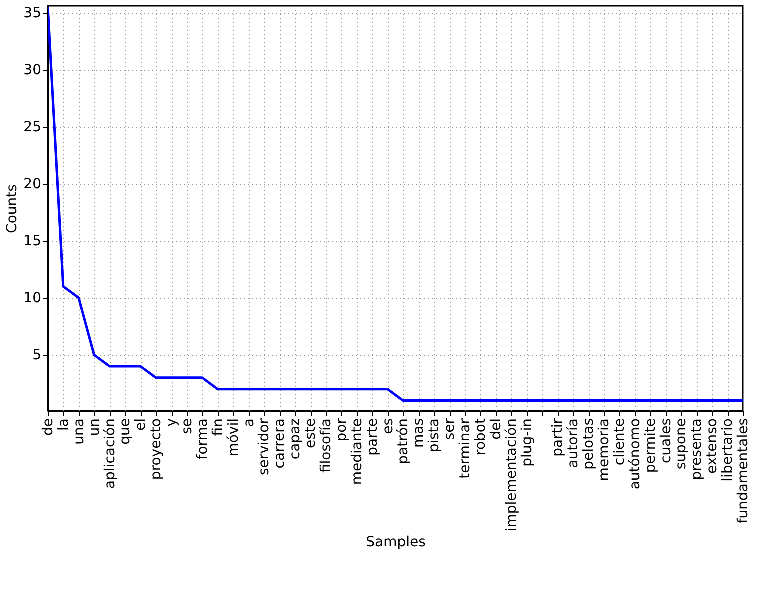 The width and height of the screenshot is (764, 603). What do you see at coordinates (156, 449) in the screenshot?
I see `x-tick-label: proyecto` at bounding box center [156, 449].